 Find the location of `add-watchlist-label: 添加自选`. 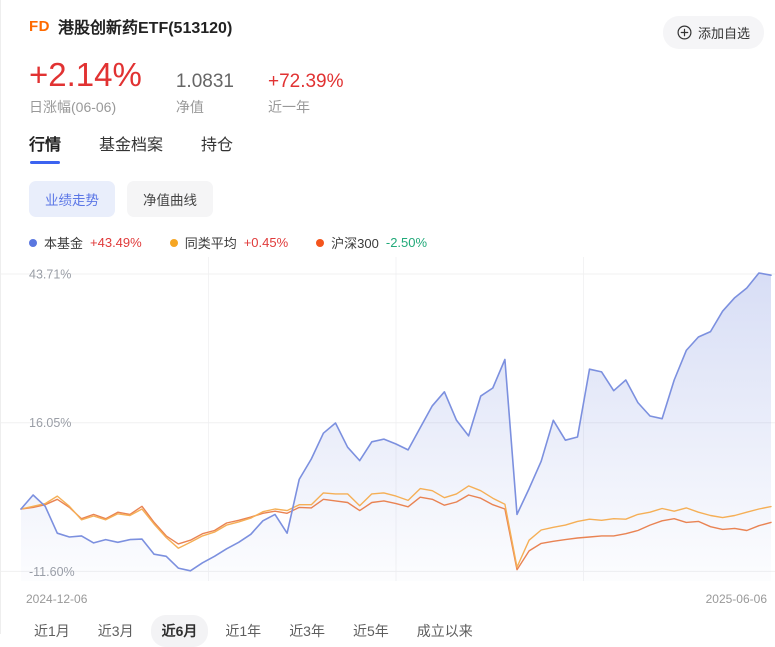

add-watchlist-label: 添加自选 is located at coordinates (723, 33).